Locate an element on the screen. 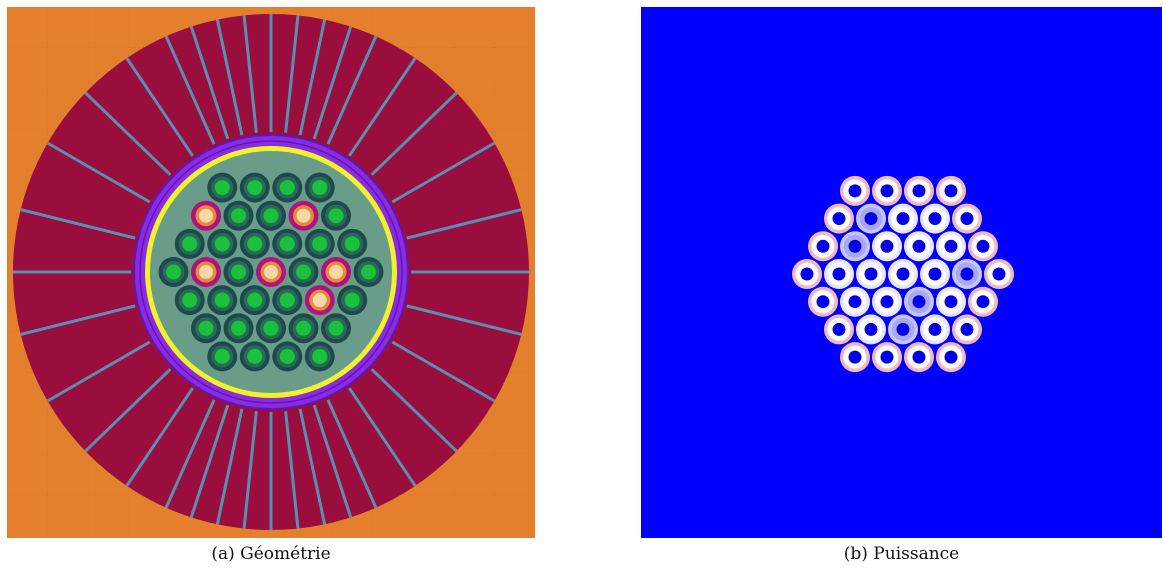 Image resolution: width=1163 pixels, height=575 pixels. power-caption: (b) Puissance is located at coordinates (901, 554).